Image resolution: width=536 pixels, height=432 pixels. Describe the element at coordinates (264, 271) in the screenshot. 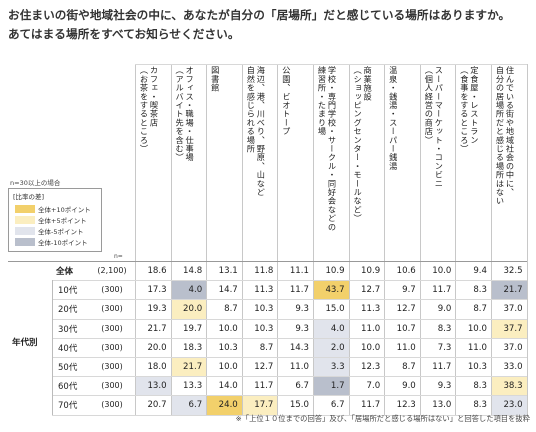

I see `table-cell: 11.8` at that location.